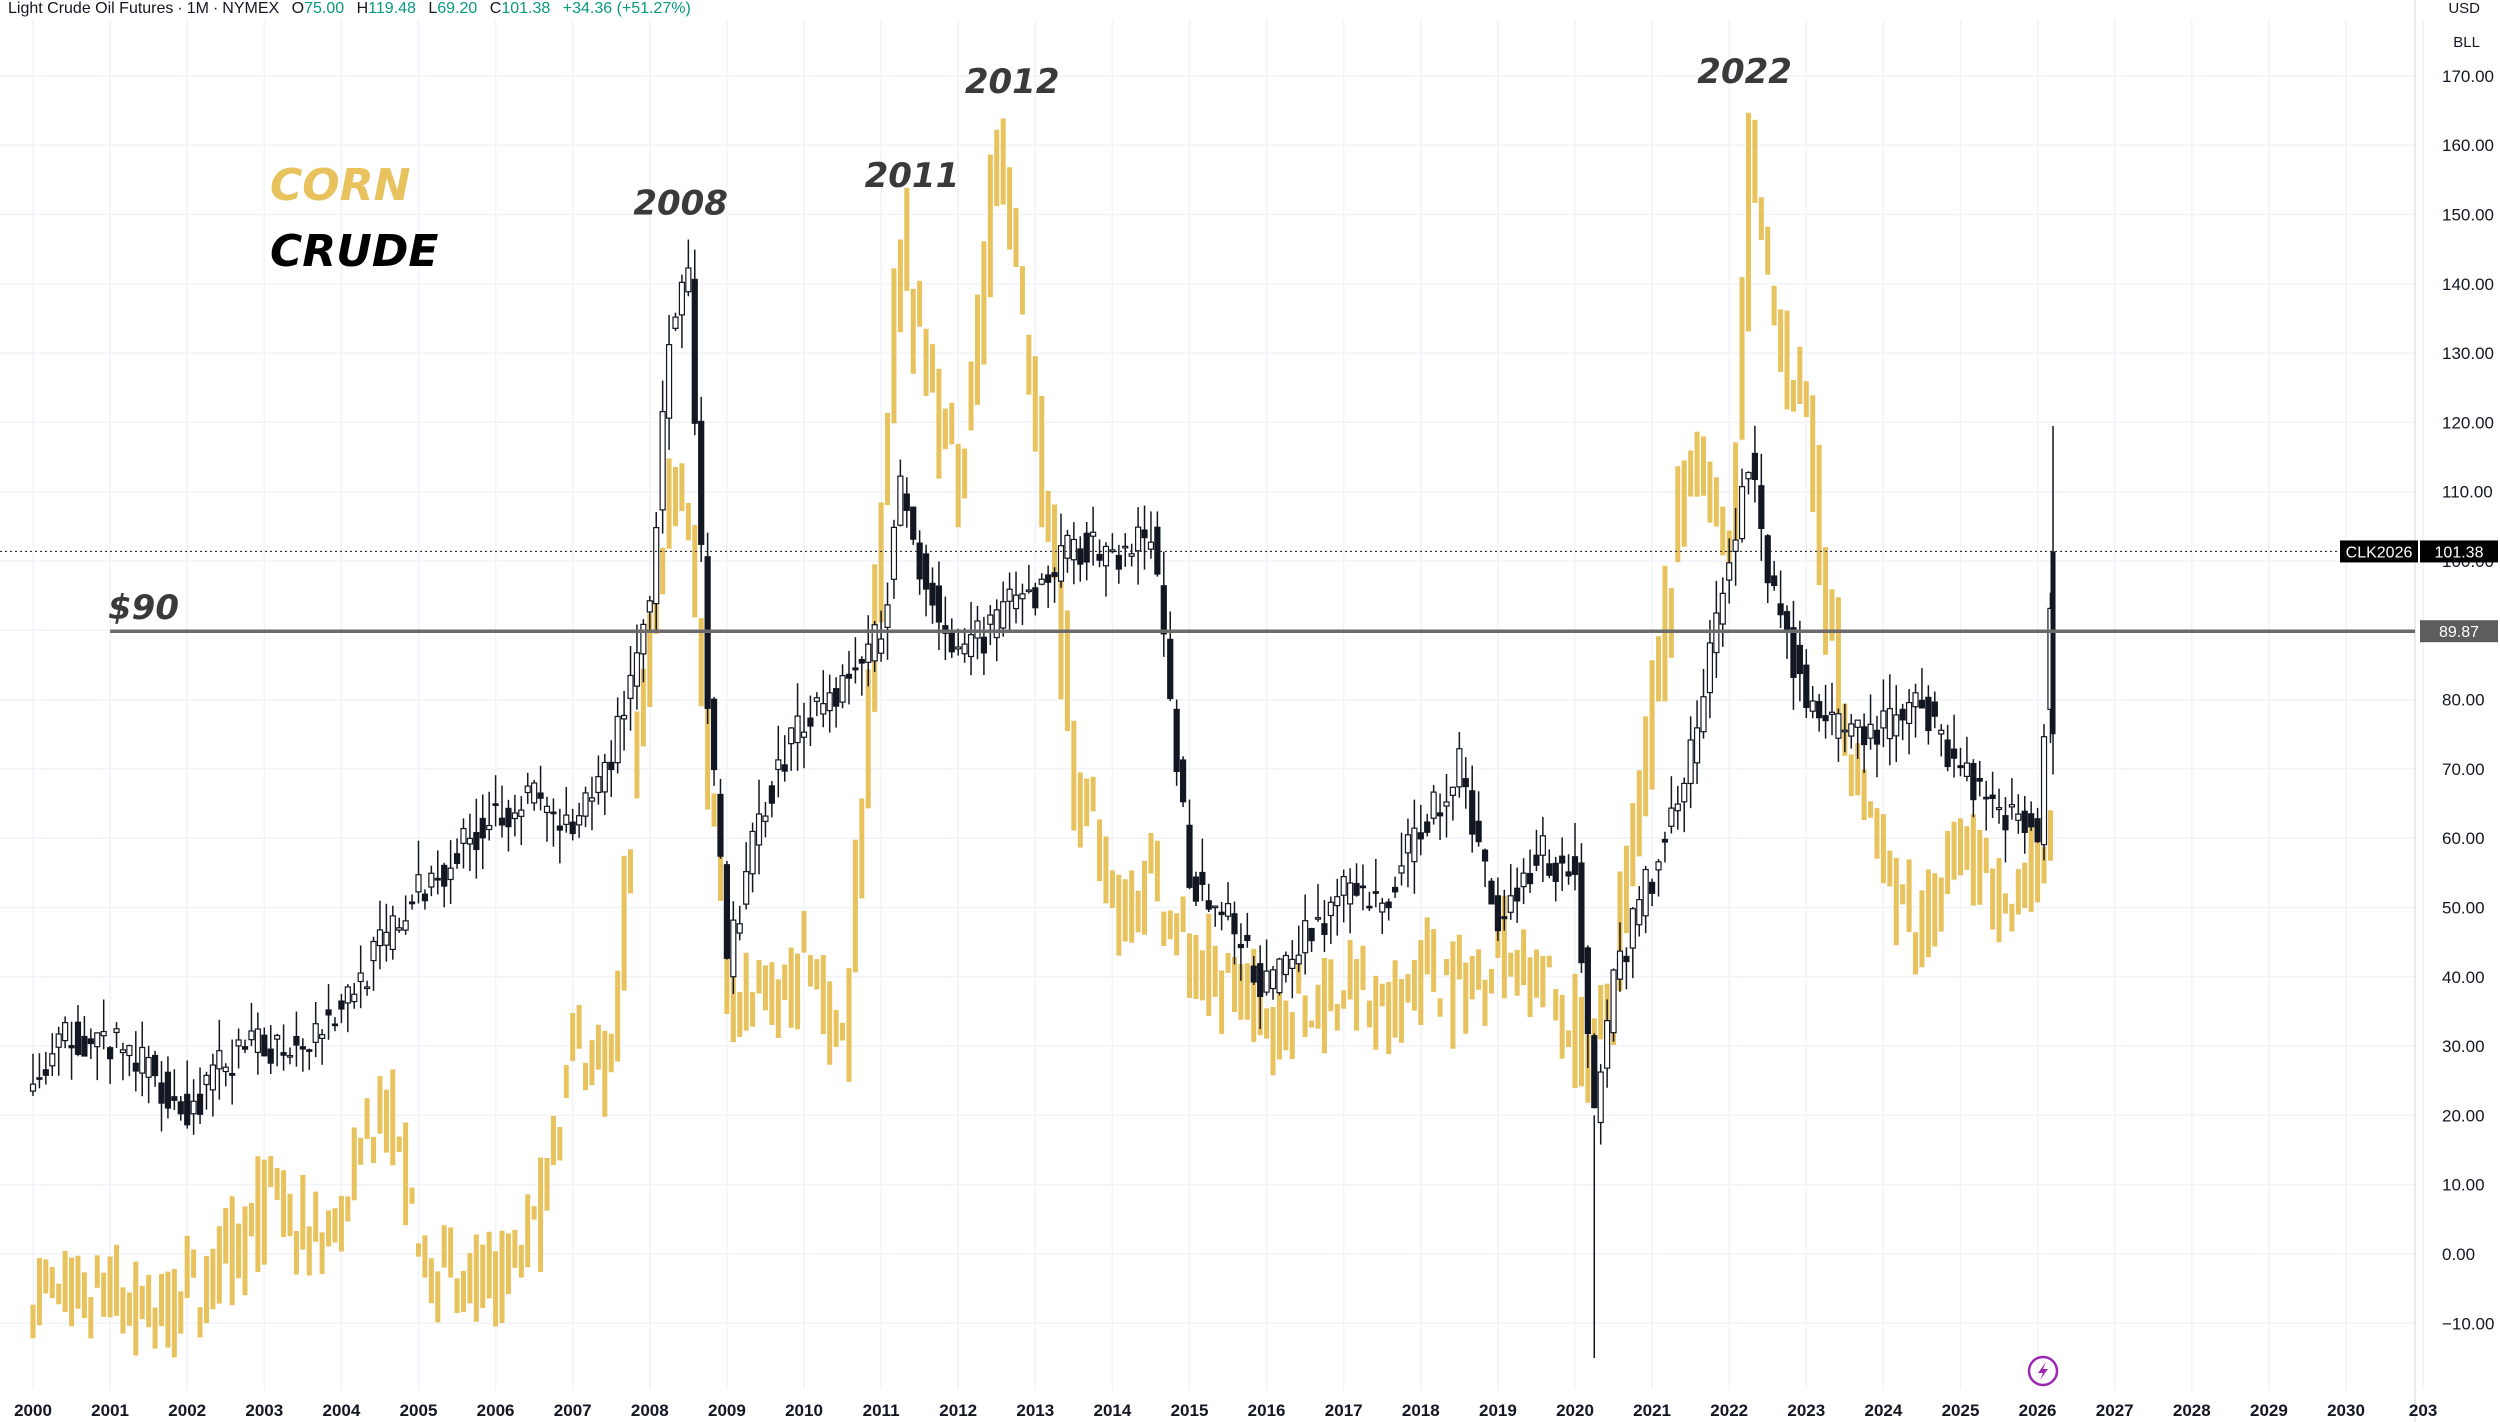 This screenshot has height=1422, width=2500. Describe the element at coordinates (197, 8) in the screenshot. I see `interval: 1M` at that location.